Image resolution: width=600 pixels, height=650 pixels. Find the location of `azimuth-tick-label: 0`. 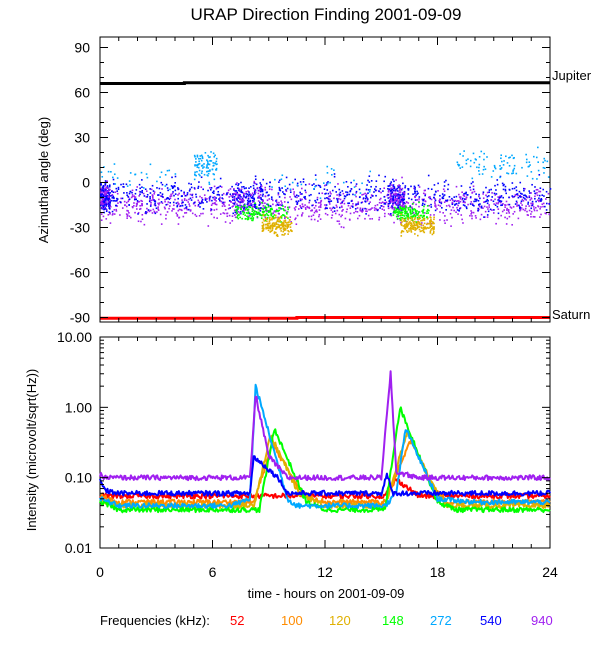

azimuth-tick-label: 0 is located at coordinates (86, 183).